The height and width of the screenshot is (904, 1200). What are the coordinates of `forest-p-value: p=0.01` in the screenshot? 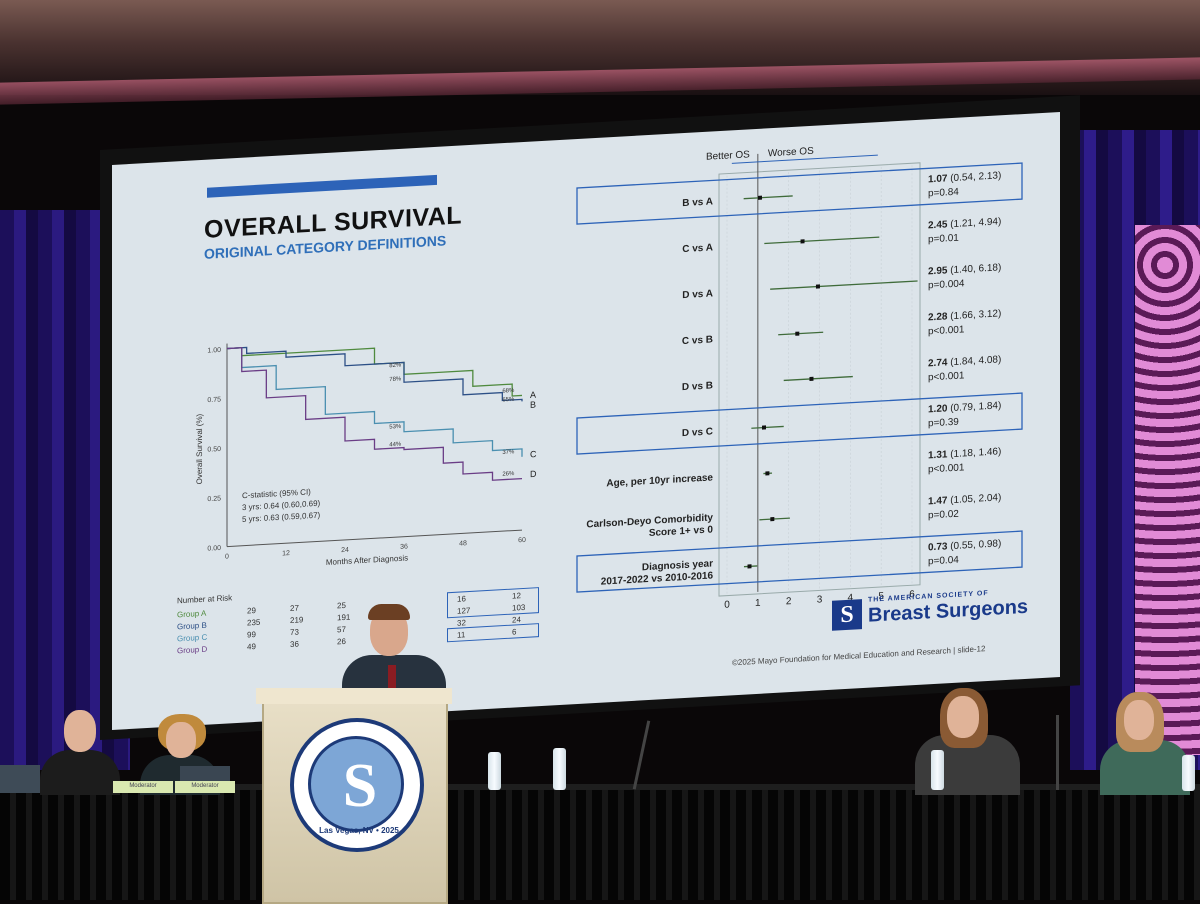 It's located at (943, 239).